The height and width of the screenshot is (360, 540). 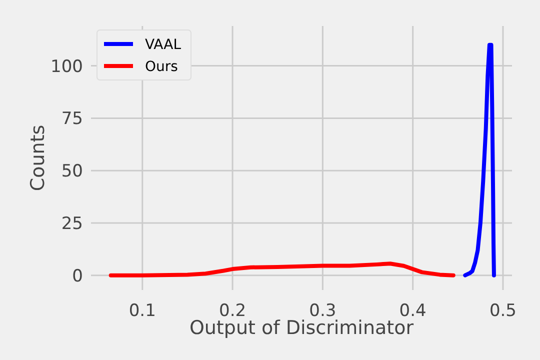 What do you see at coordinates (77, 276) in the screenshot?
I see `y-tick-label: 0` at bounding box center [77, 276].